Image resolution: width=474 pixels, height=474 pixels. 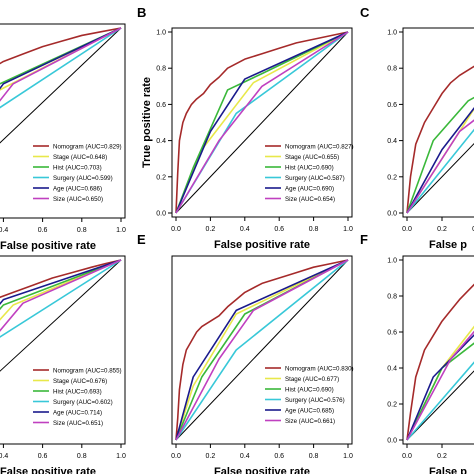 I want to click on legend-label: Size (AUC=0.654), so click(x=310, y=199).